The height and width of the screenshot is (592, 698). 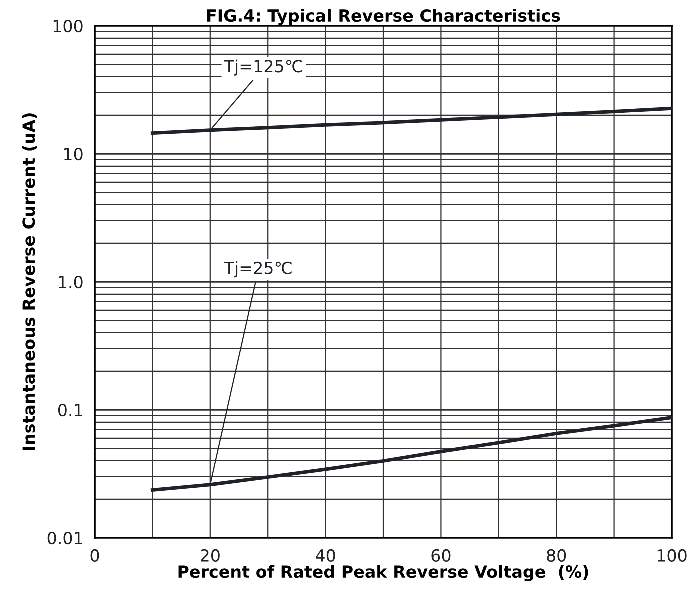 What do you see at coordinates (70, 410) in the screenshot?
I see `y-tick-label: 0.1` at bounding box center [70, 410].